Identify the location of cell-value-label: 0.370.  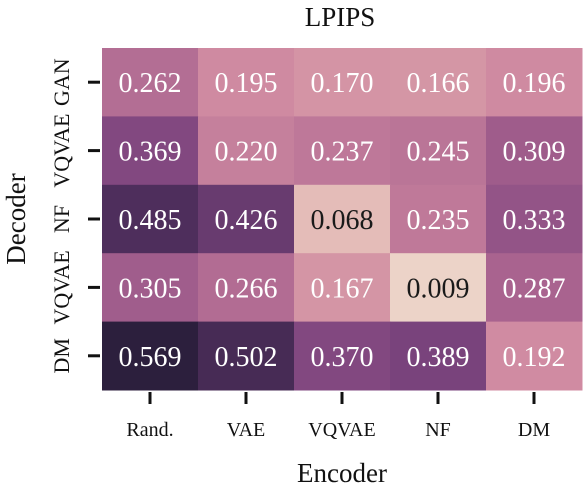
(342, 357).